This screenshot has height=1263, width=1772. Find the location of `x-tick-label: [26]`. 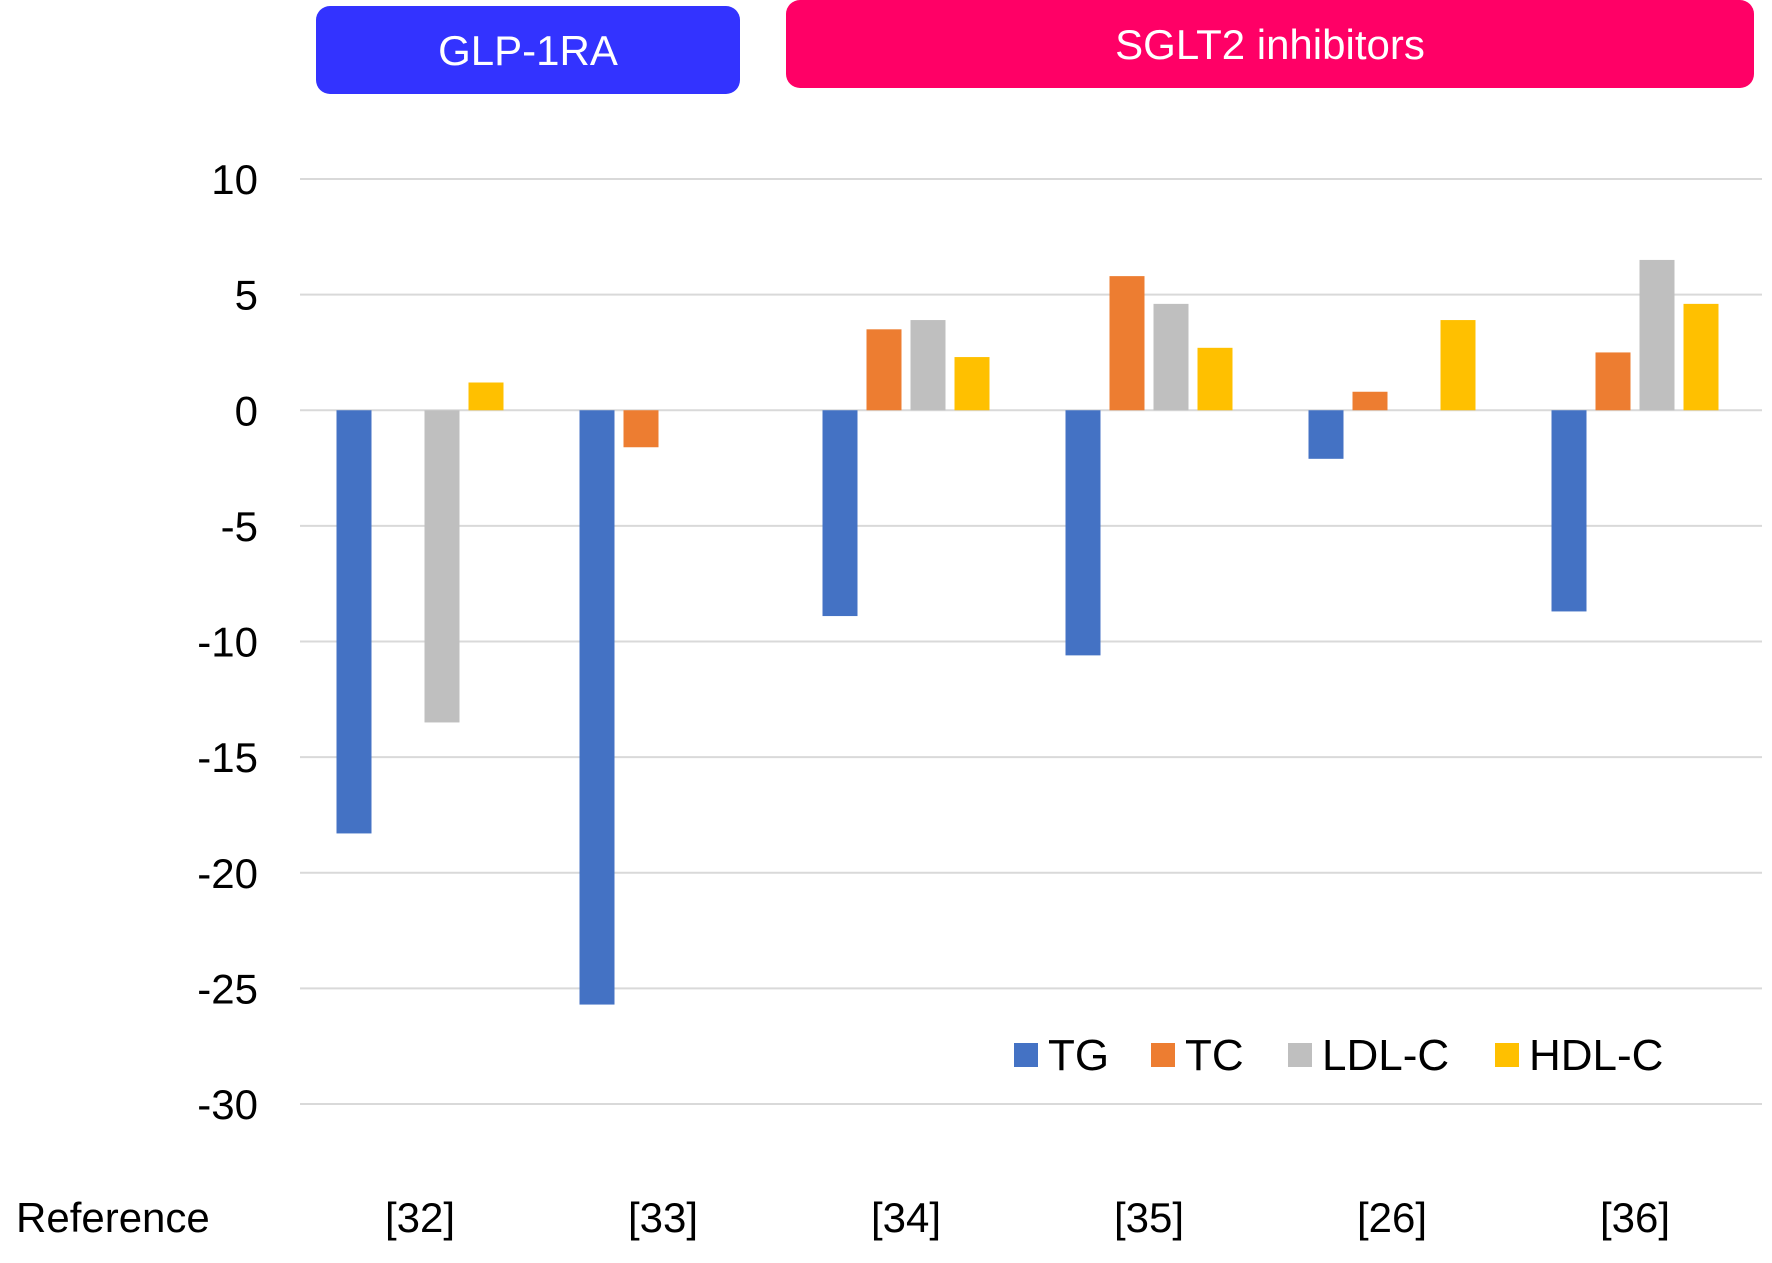

x-tick-label: [26] is located at coordinates (1392, 1217).